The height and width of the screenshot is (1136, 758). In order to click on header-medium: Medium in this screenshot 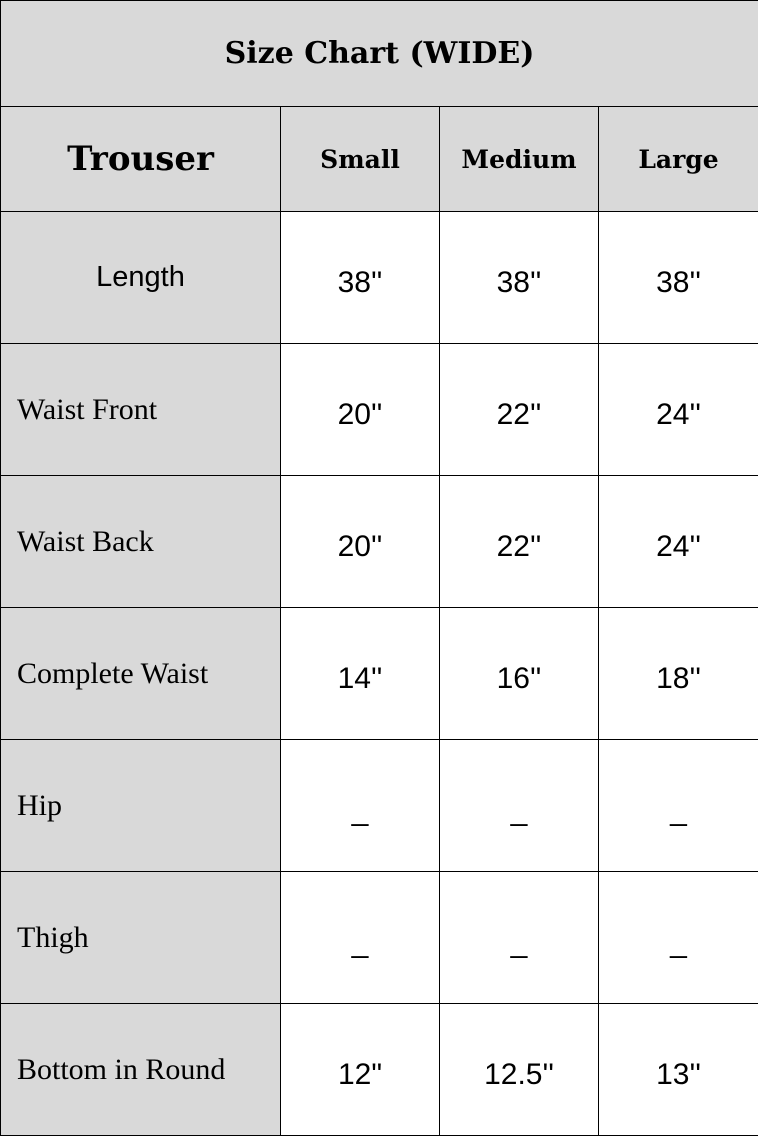, I will do `click(519, 159)`.